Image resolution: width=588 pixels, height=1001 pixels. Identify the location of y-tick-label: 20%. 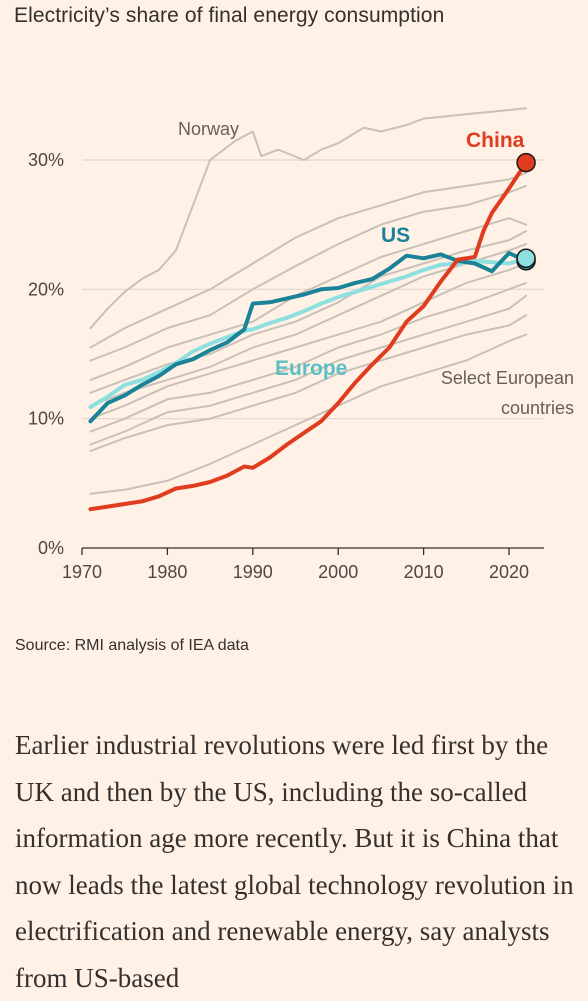
(46, 289).